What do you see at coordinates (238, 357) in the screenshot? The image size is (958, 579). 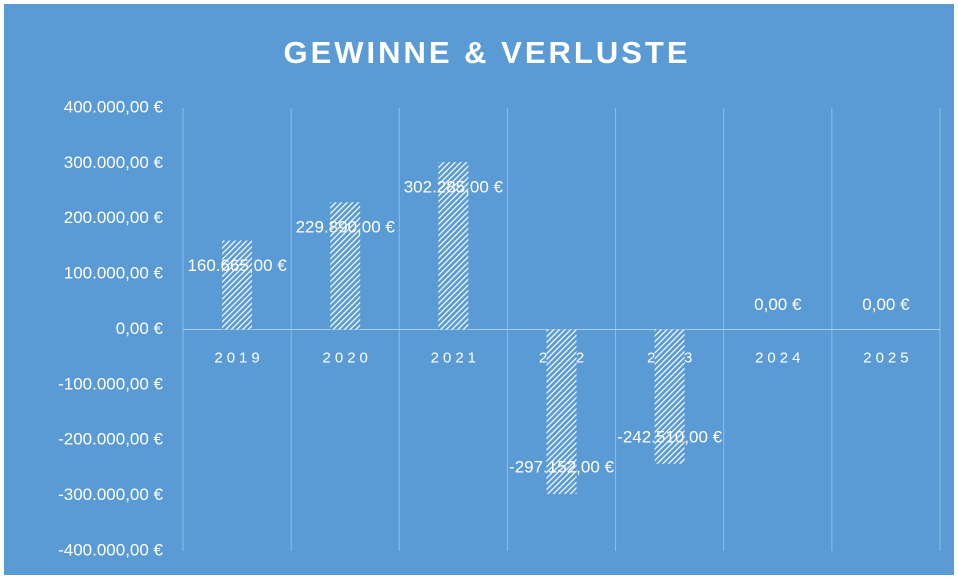 I see `x-tick-label: 2019` at bounding box center [238, 357].